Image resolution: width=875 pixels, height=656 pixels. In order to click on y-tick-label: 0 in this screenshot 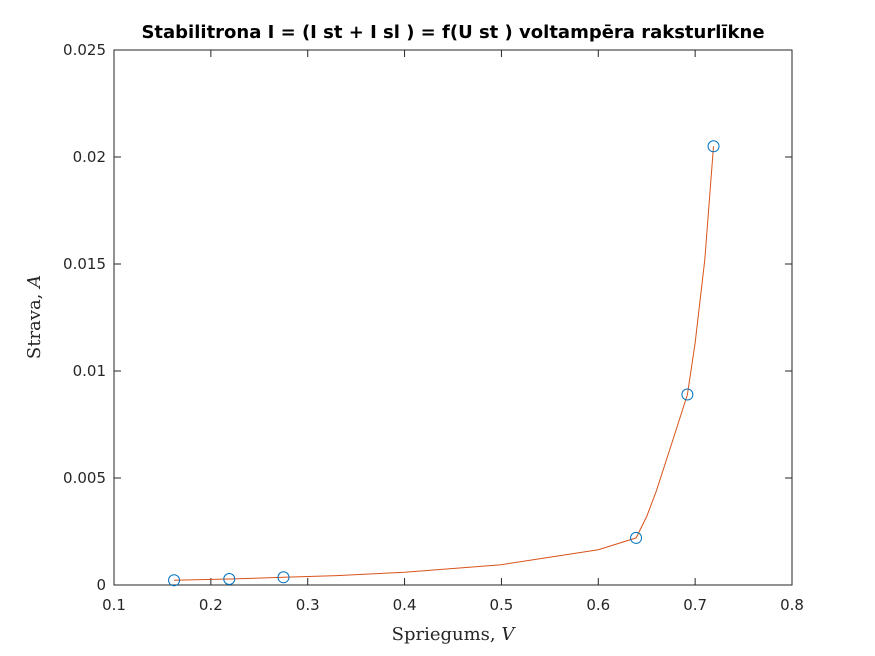, I will do `click(101, 585)`.